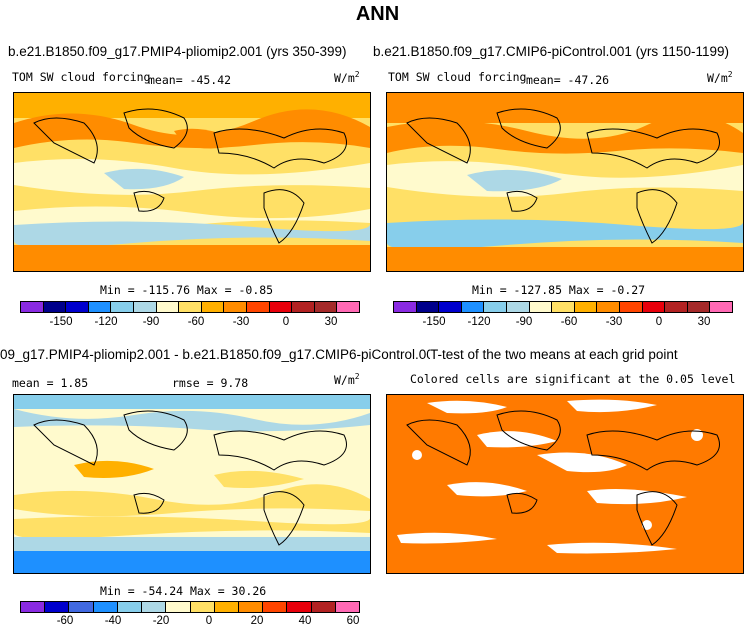 The height and width of the screenshot is (630, 755). I want to click on panel3-units: W/m2, so click(347, 379).